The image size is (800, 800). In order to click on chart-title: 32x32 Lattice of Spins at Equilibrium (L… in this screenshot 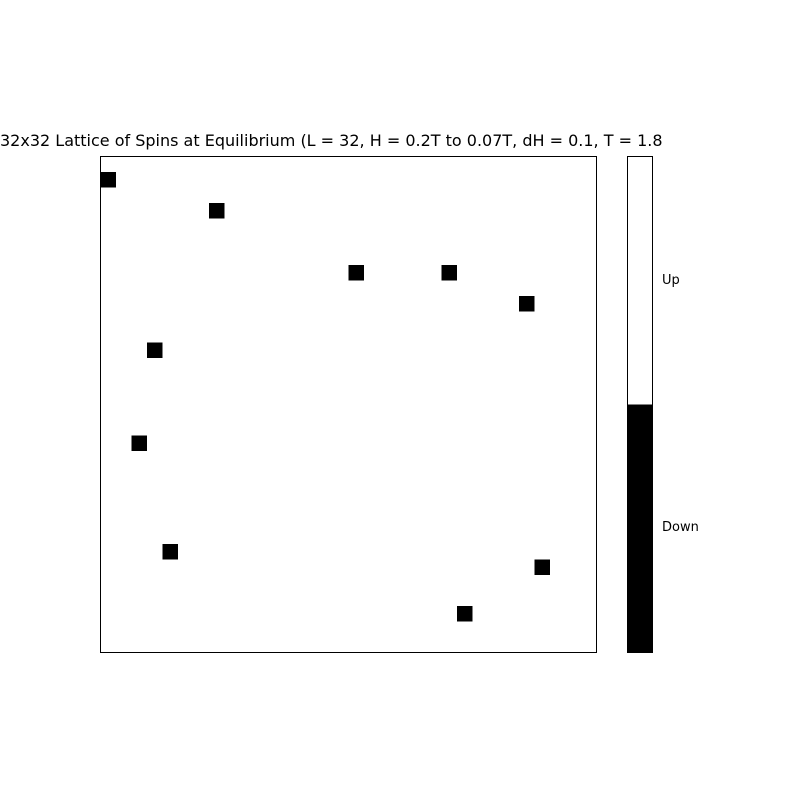, I will do `click(331, 140)`.